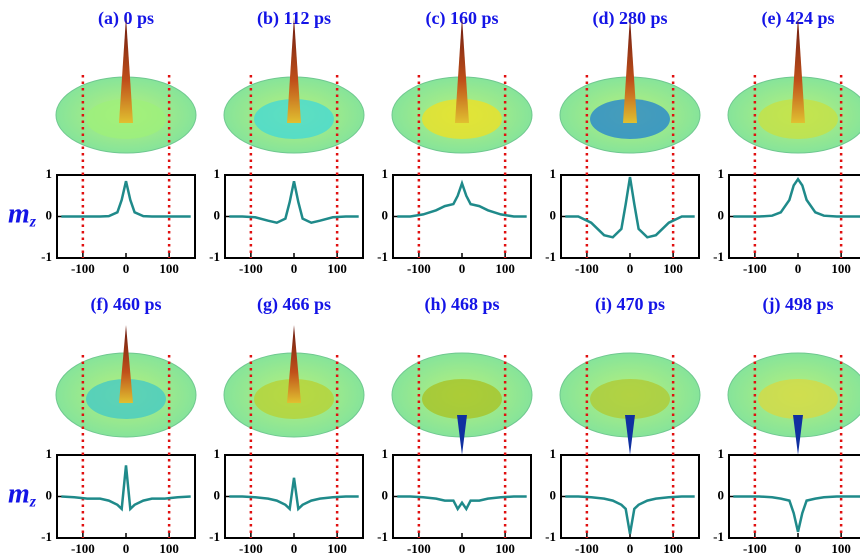 The width and height of the screenshot is (860, 557). Describe the element at coordinates (798, 304) in the screenshot. I see `panel-title: (j) 498 ps` at that location.